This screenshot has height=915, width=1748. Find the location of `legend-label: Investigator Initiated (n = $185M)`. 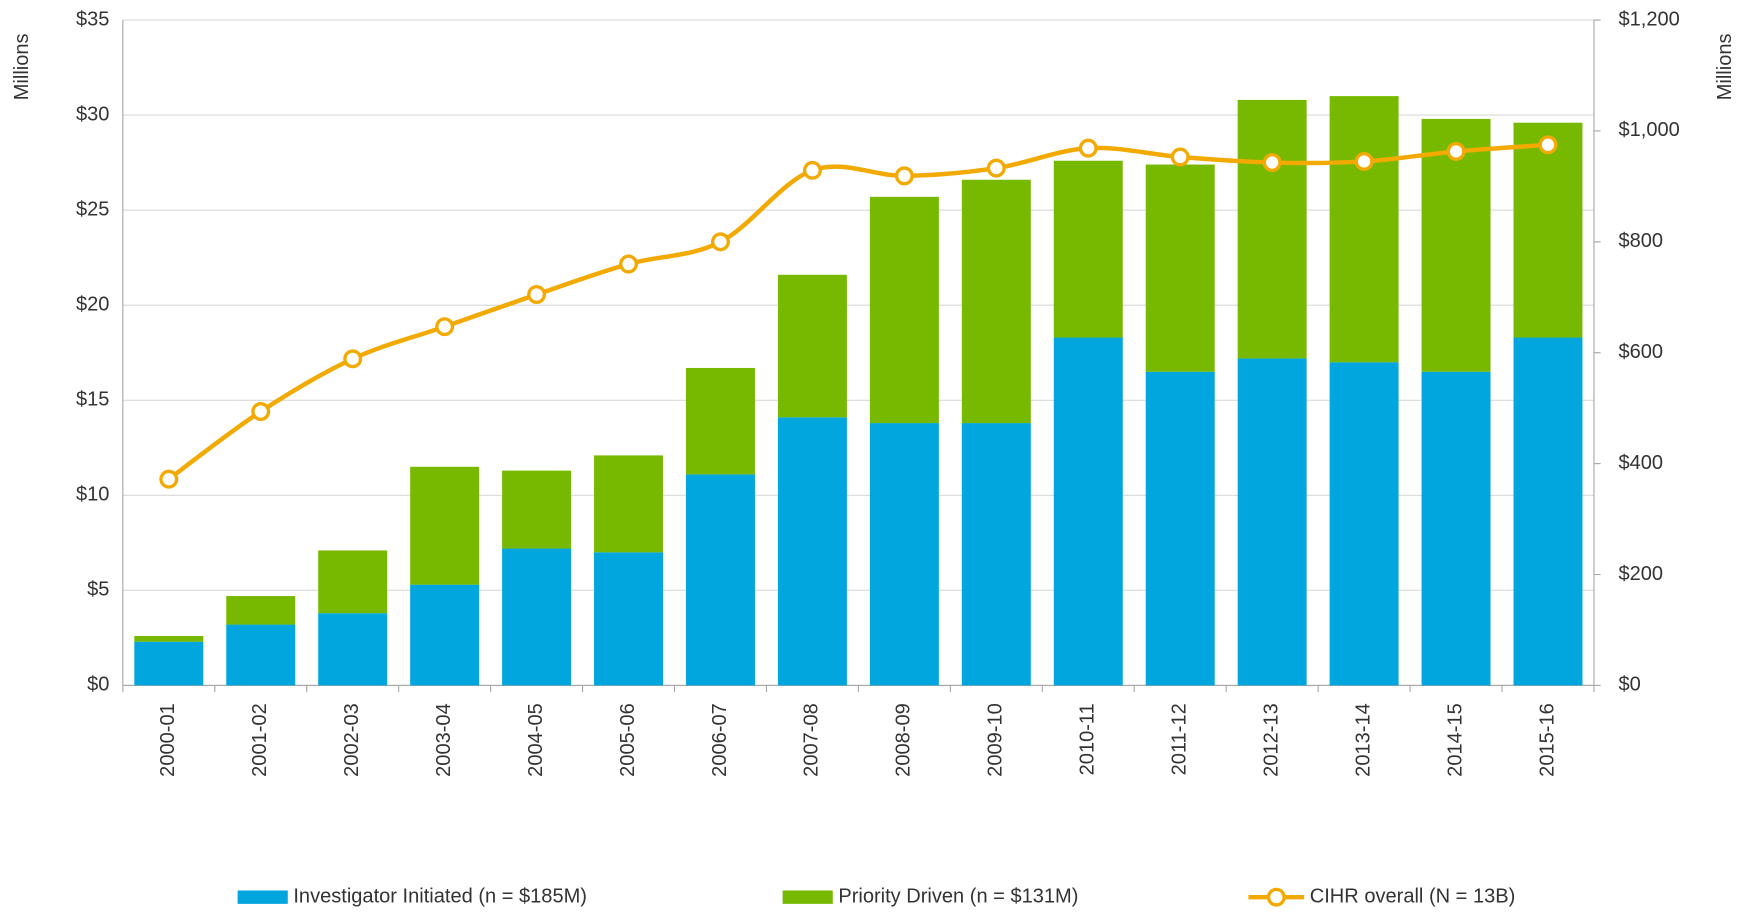

legend-label: Investigator Initiated (n = $185M) is located at coordinates (440, 896).